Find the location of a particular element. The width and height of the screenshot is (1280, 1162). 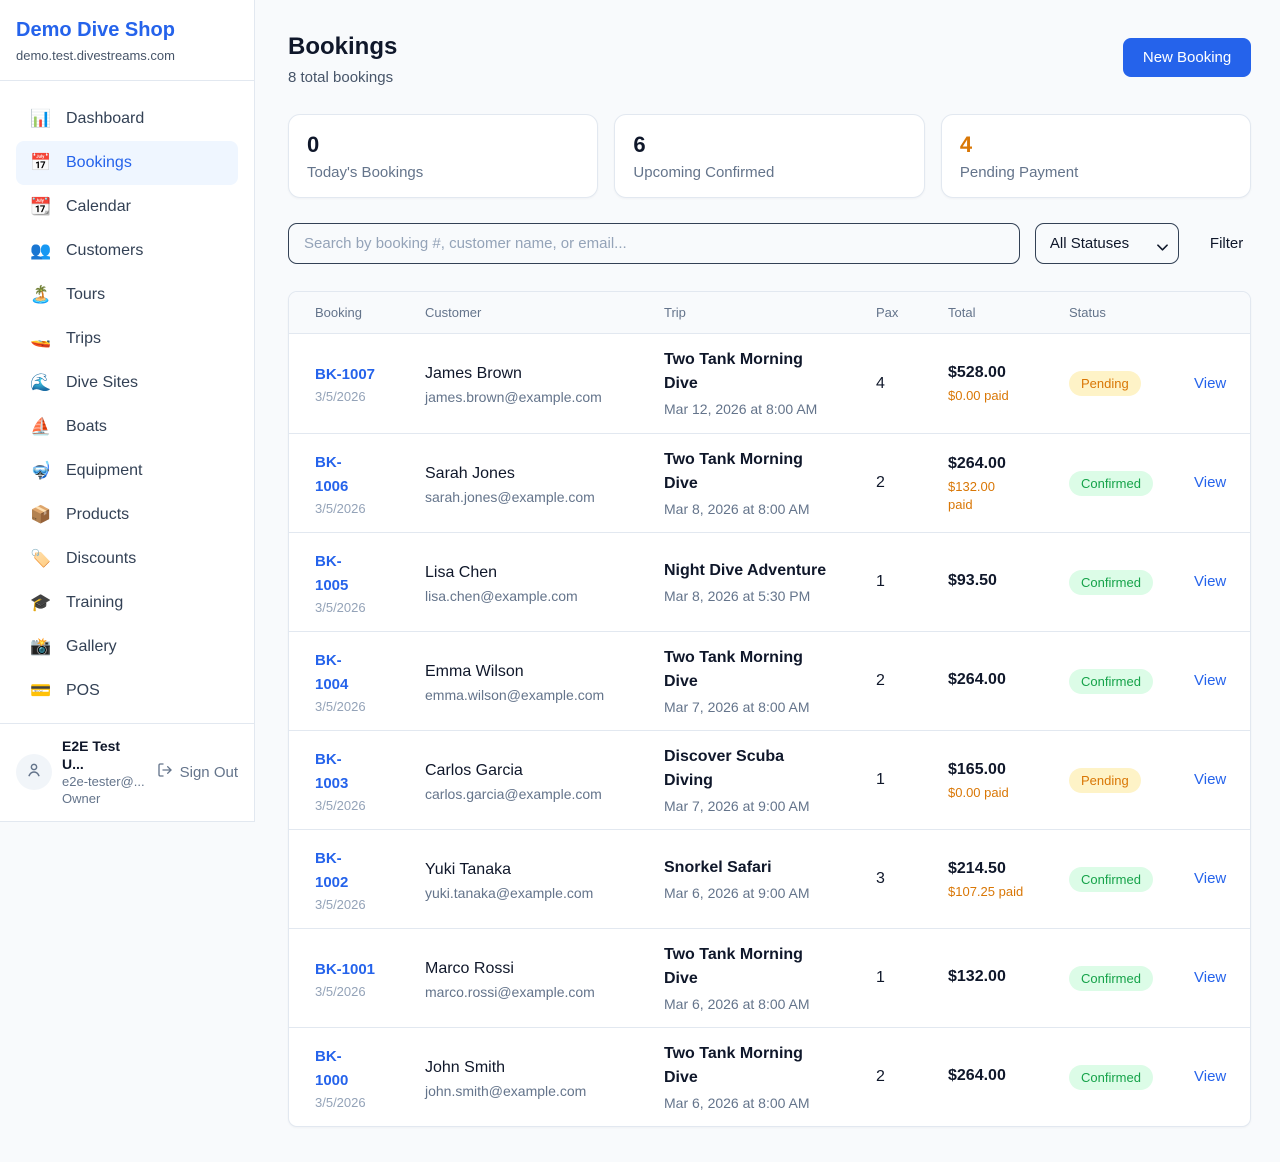

customer-email: carlos.garcia@example.com is located at coordinates (513, 793).